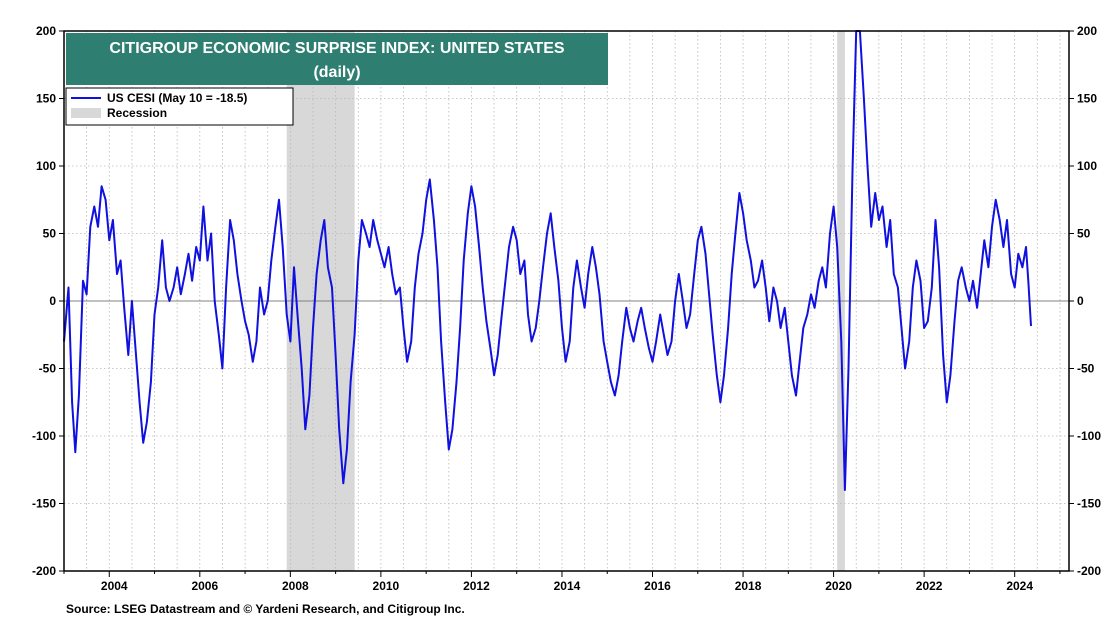  I want to click on legend-series-label: US CESI (May 10 = -18.5), so click(177, 98).